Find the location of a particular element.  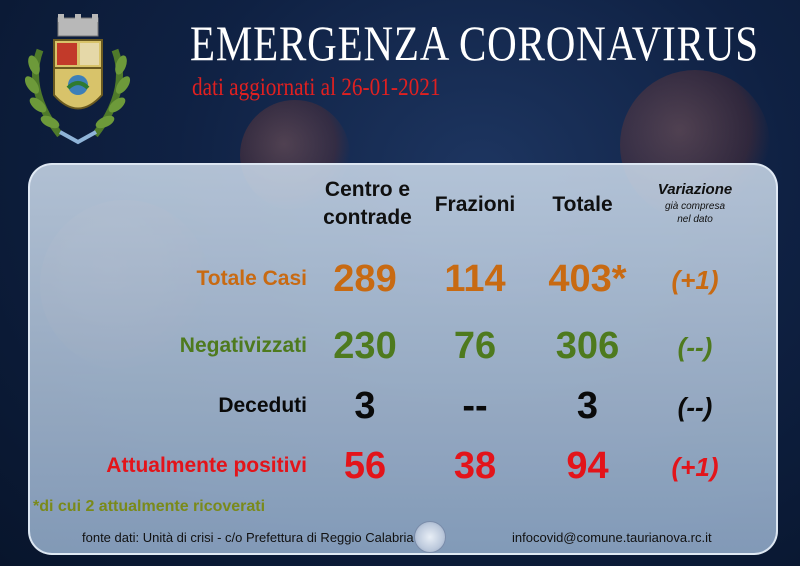

variazione-note: già compresa nel dato is located at coordinates (695, 213).